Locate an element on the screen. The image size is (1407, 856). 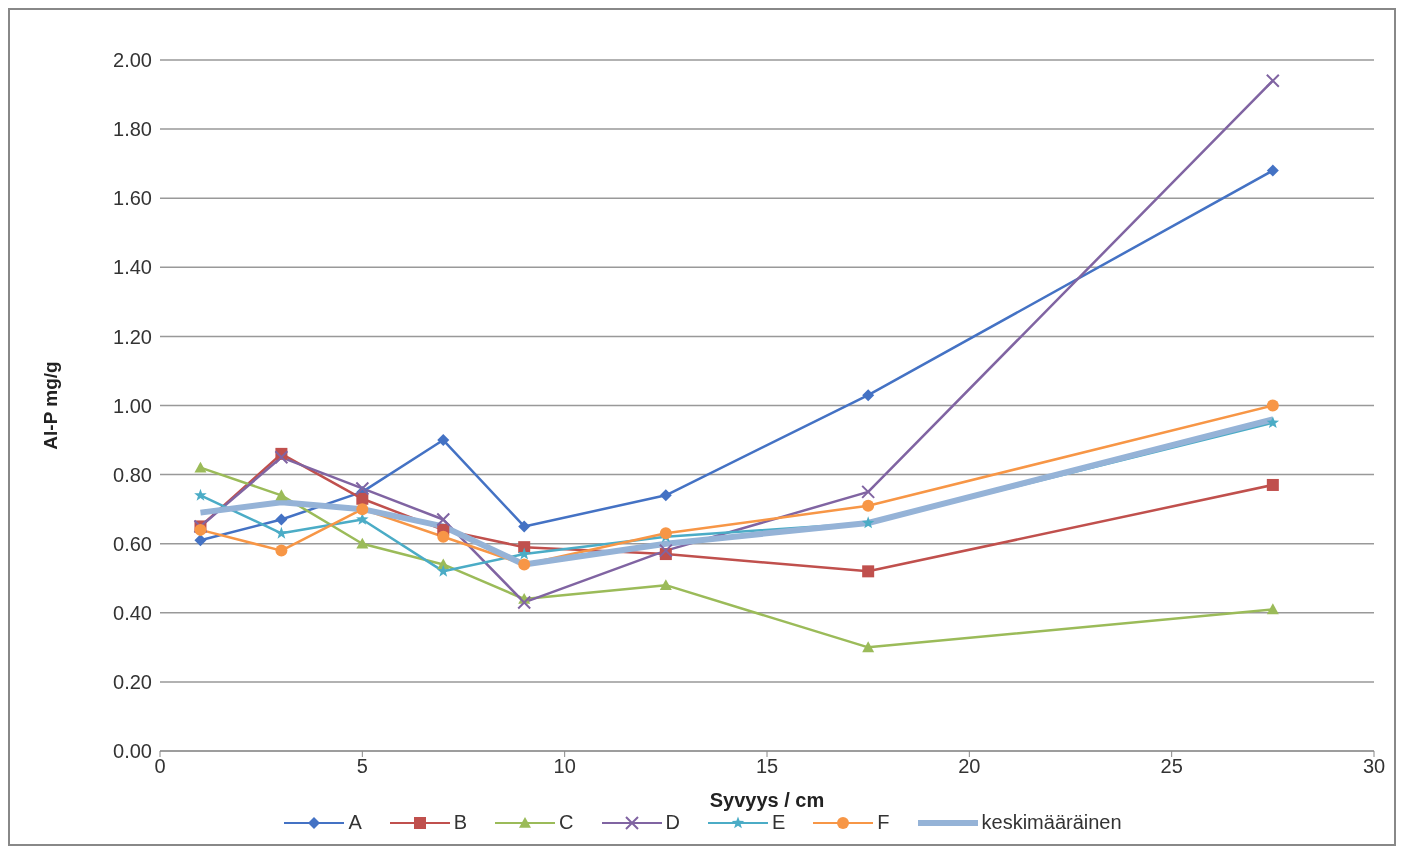
y-tick-label: 0.40 is located at coordinates (132, 612).